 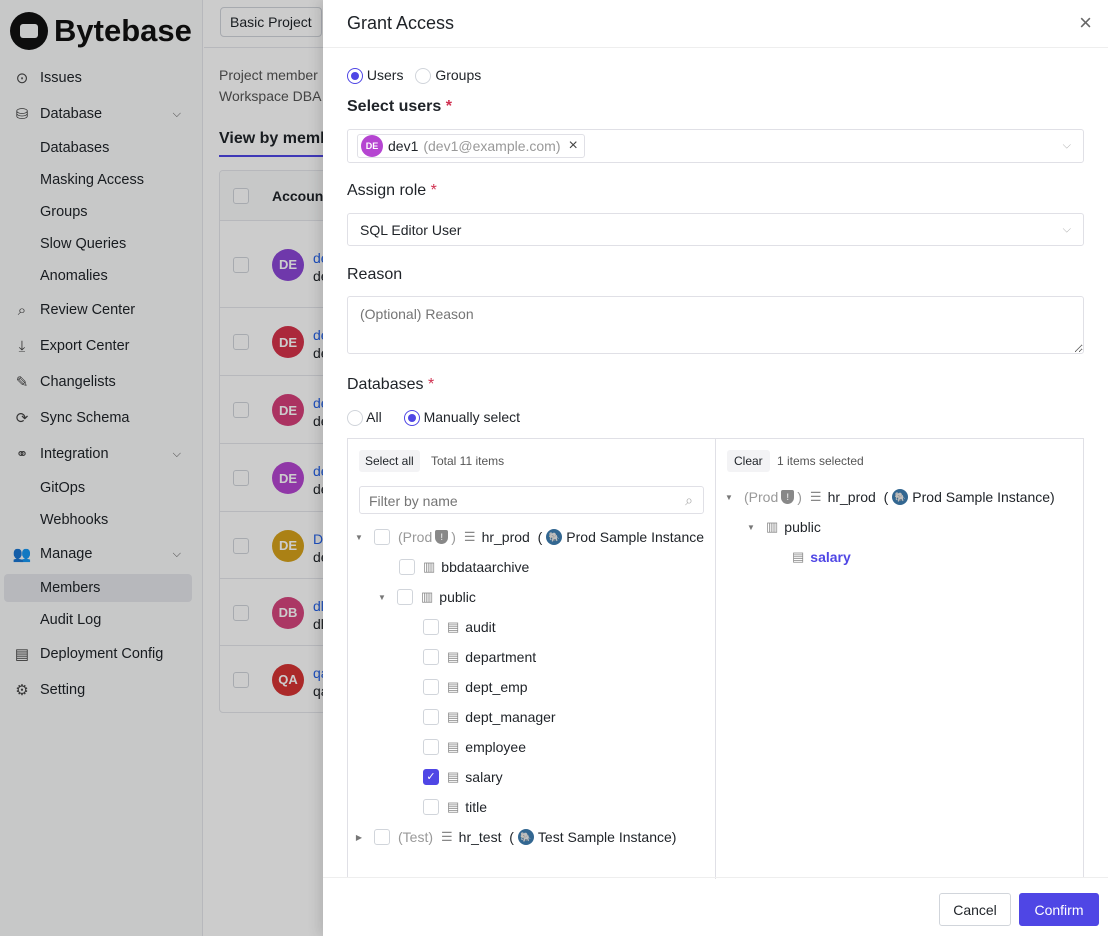 What do you see at coordinates (75, 148) in the screenshot?
I see `sidebar-item-databases: Databases` at bounding box center [75, 148].